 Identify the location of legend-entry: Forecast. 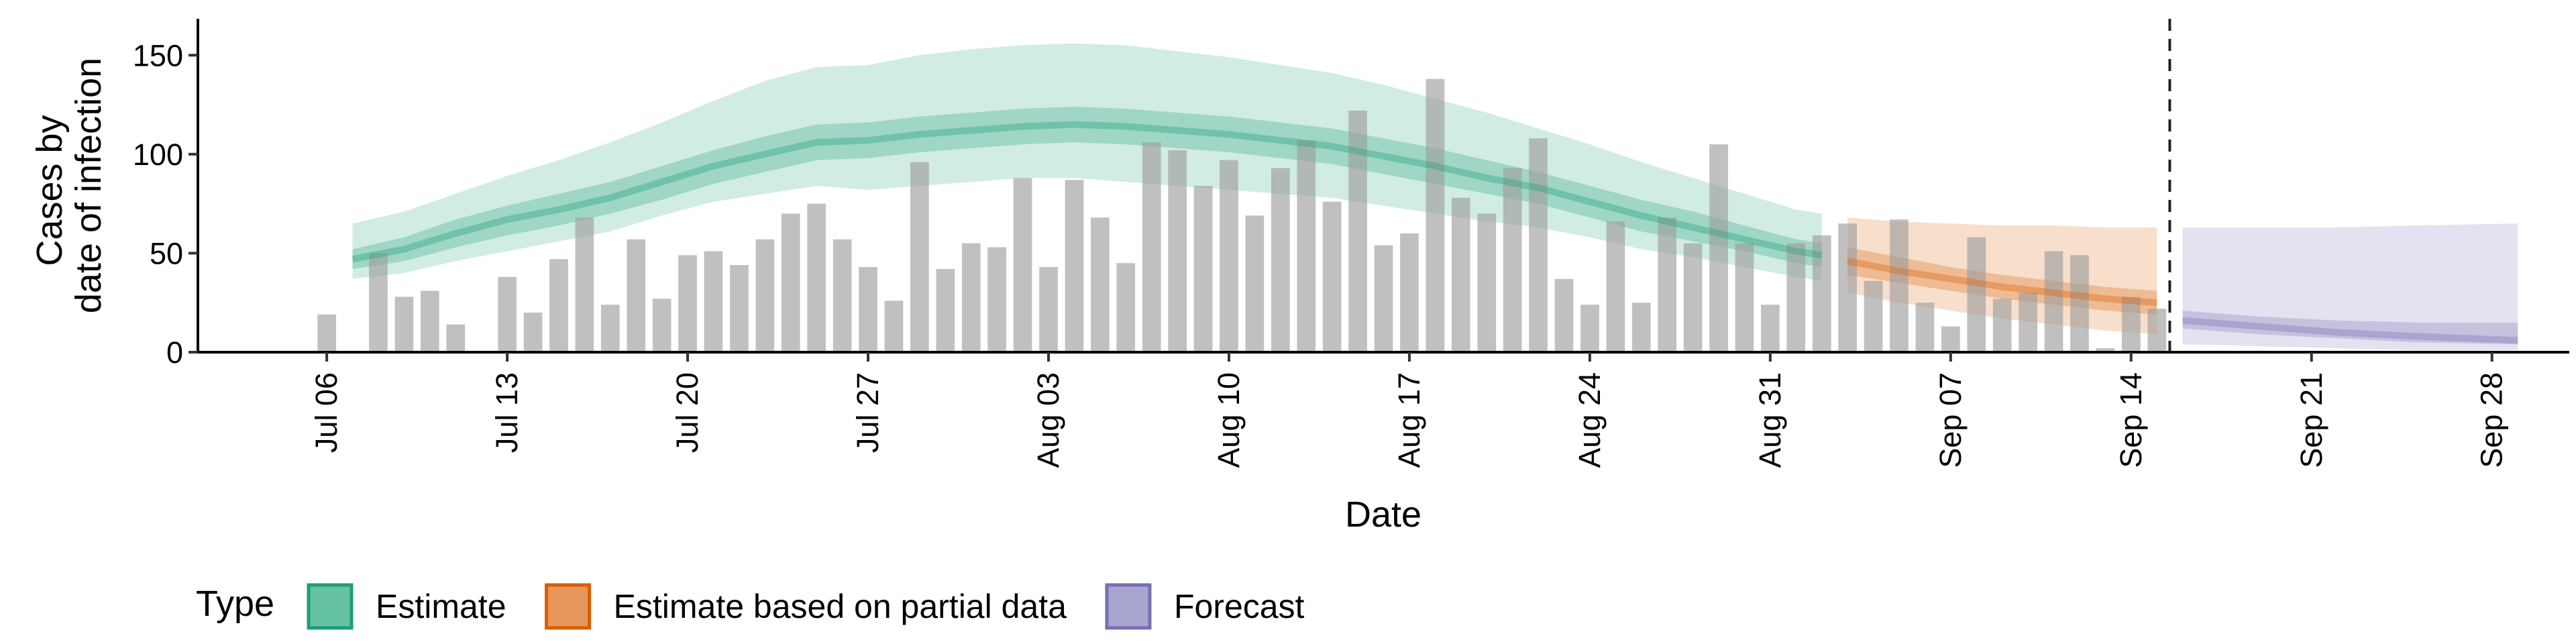
(1205, 606).